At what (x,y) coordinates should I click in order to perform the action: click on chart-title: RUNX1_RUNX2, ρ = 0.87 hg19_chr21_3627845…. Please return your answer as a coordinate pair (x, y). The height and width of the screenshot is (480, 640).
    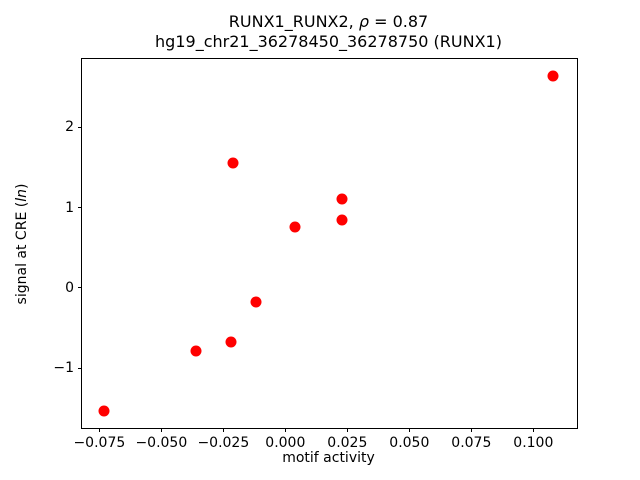
    Looking at the image, I should click on (328, 32).